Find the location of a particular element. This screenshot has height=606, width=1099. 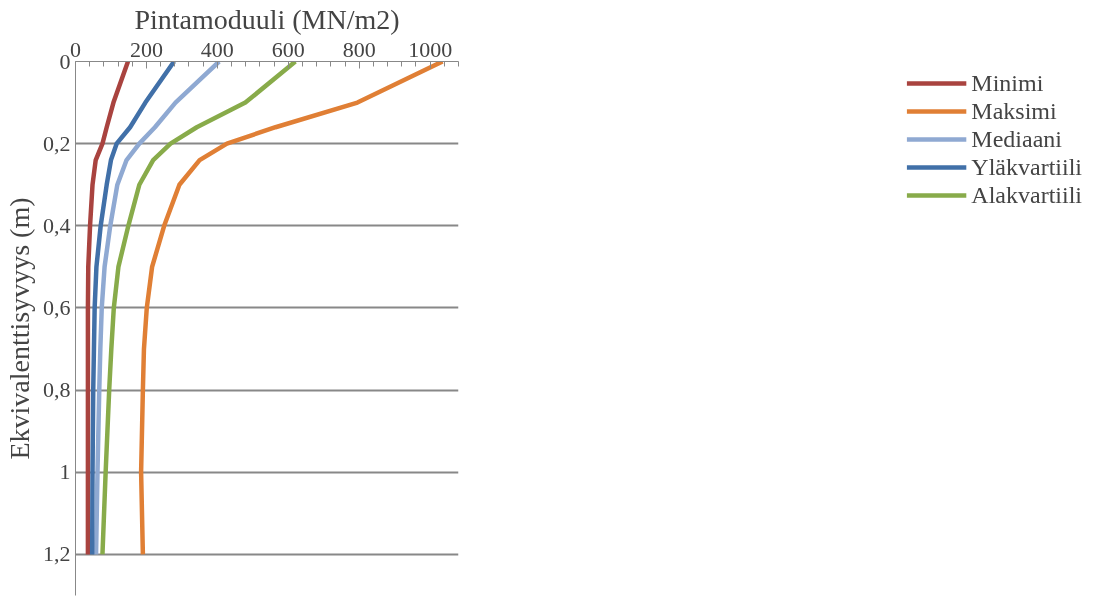

x-axis-title: Pintamoduuli (MN/m2) is located at coordinates (267, 19).